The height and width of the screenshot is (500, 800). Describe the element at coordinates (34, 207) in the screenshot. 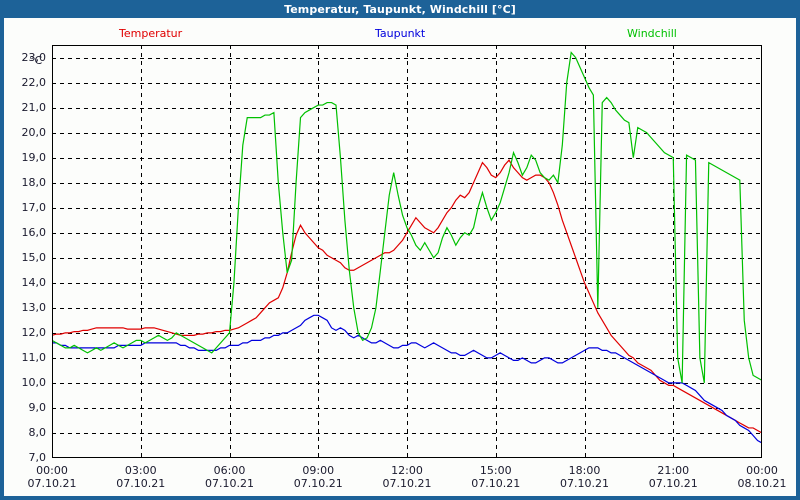

I see `y-tick-label: 17,0` at that location.